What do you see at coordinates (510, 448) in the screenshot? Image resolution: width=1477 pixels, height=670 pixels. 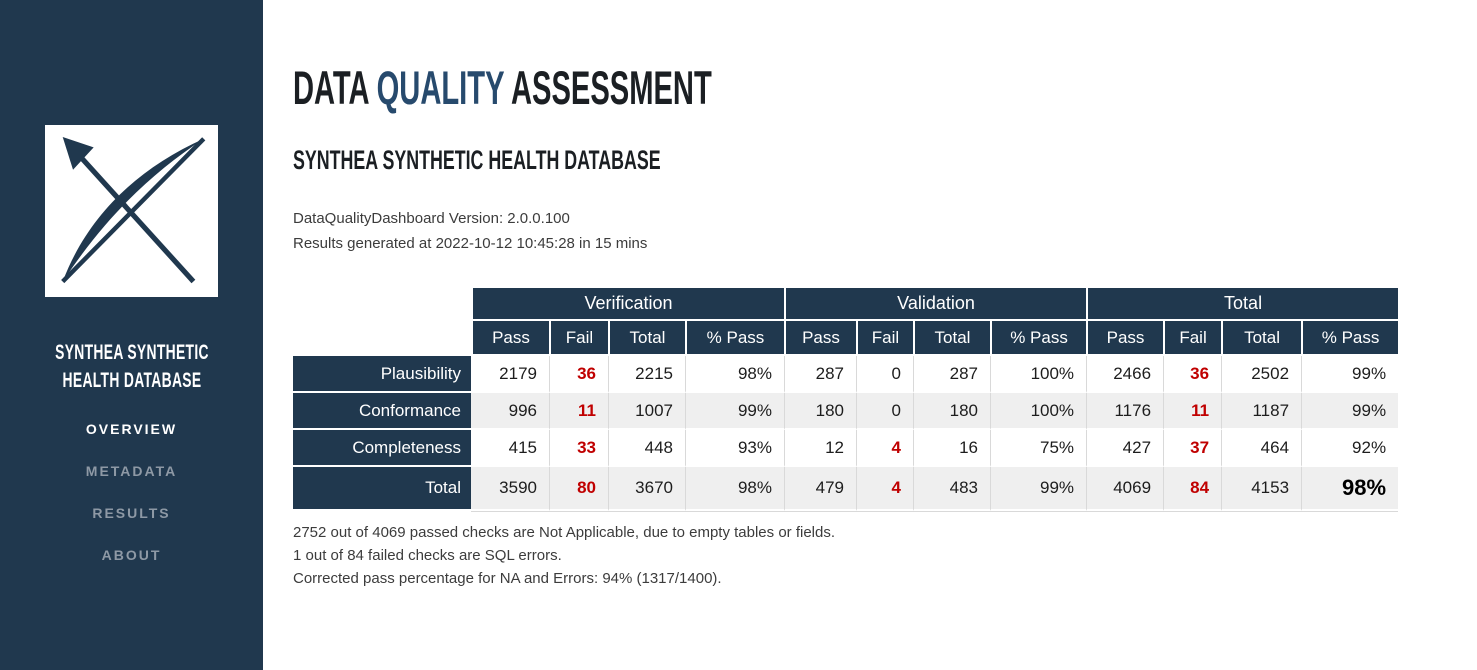 I see `cell: 415` at bounding box center [510, 448].